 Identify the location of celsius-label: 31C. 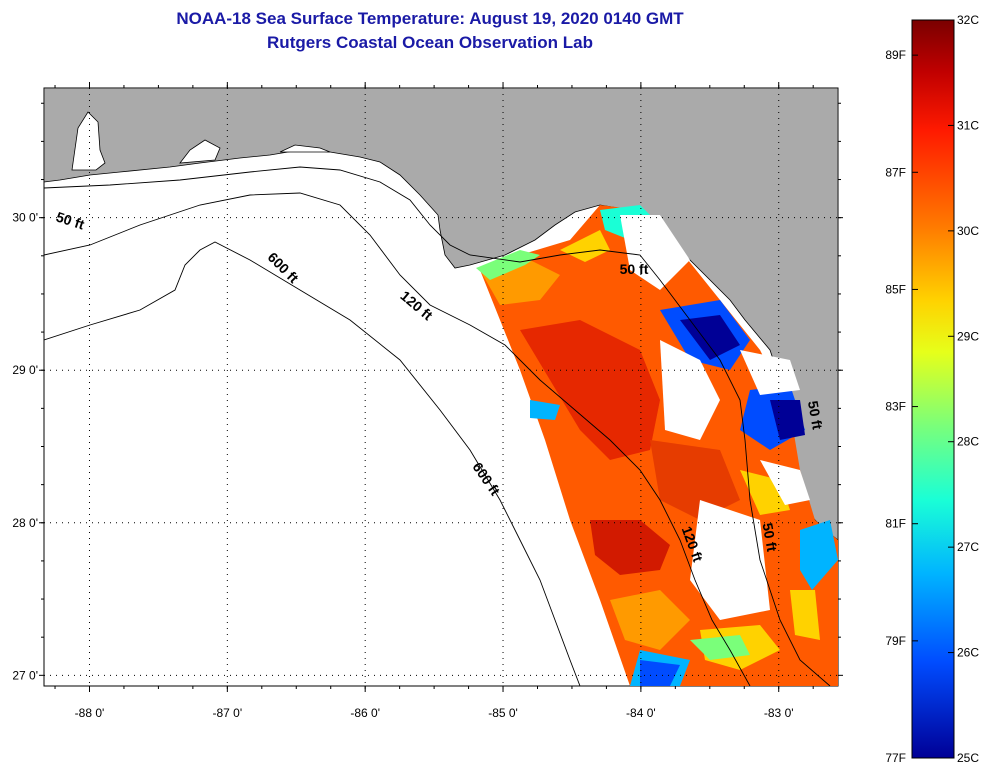
(968, 125).